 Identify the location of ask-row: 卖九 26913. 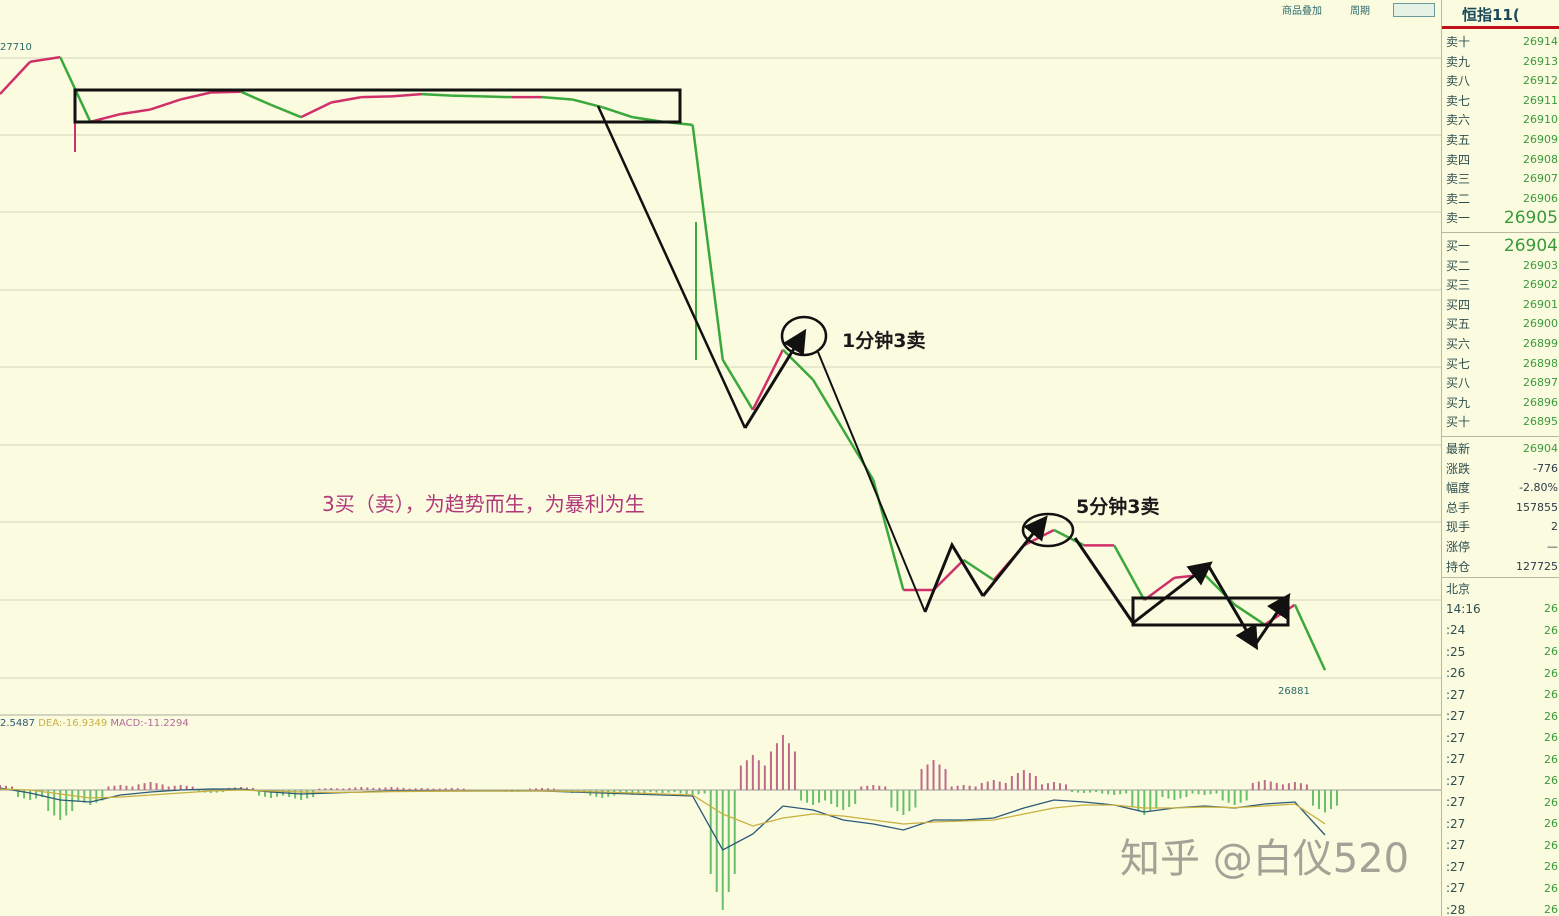
(1502, 61).